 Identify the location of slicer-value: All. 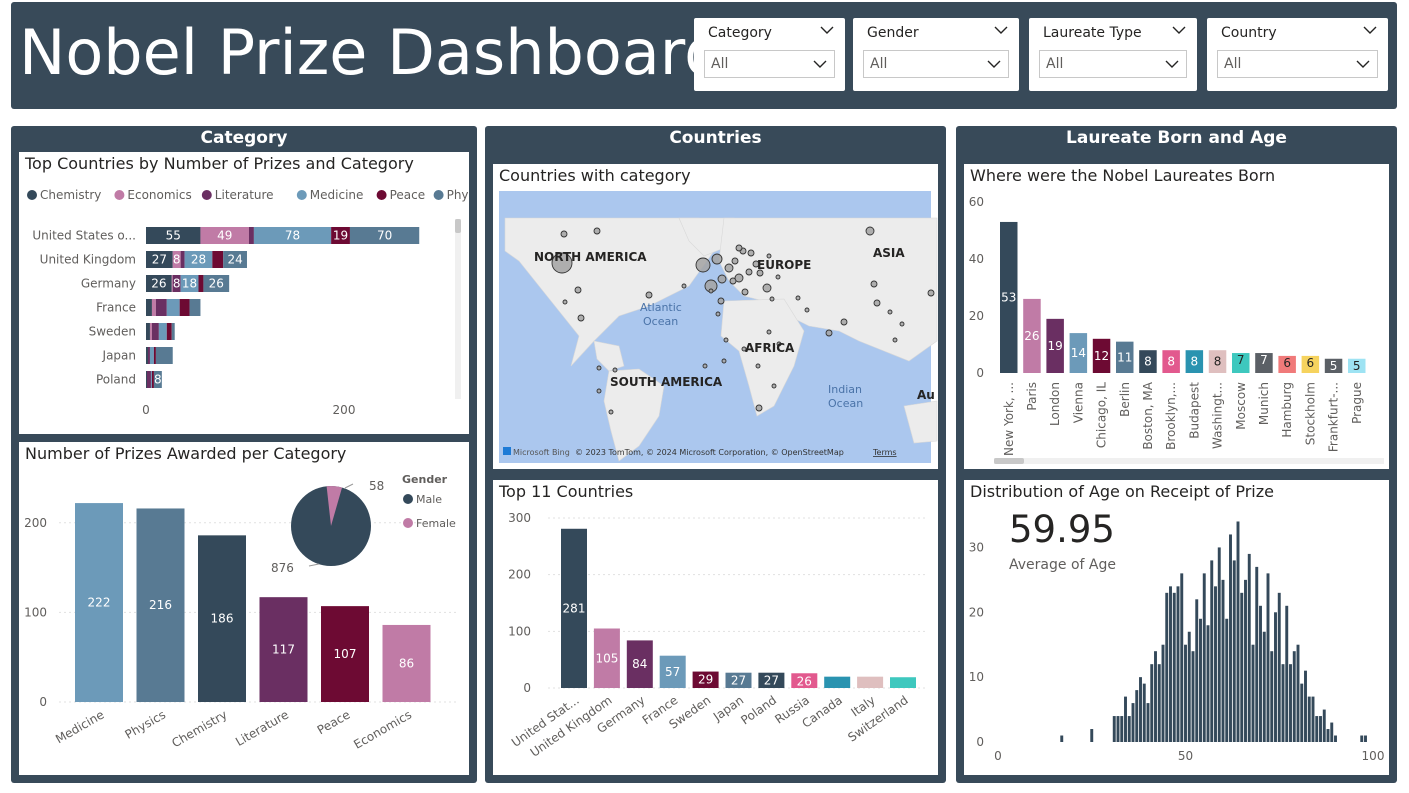
(1233, 64).